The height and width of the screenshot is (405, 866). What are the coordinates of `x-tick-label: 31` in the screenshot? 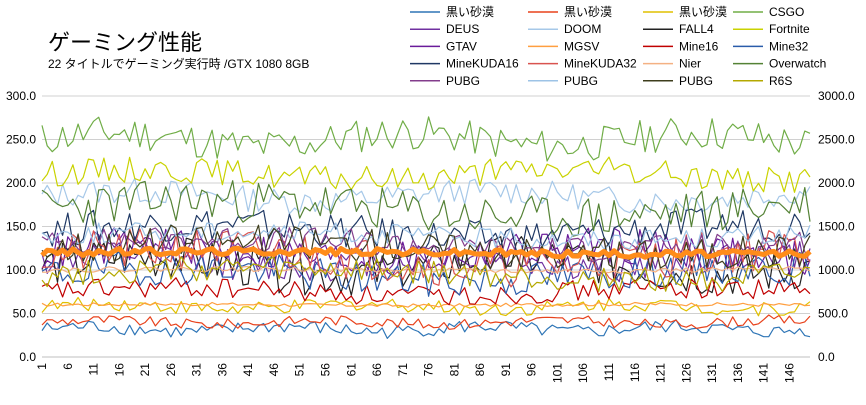 It's located at (197, 370).